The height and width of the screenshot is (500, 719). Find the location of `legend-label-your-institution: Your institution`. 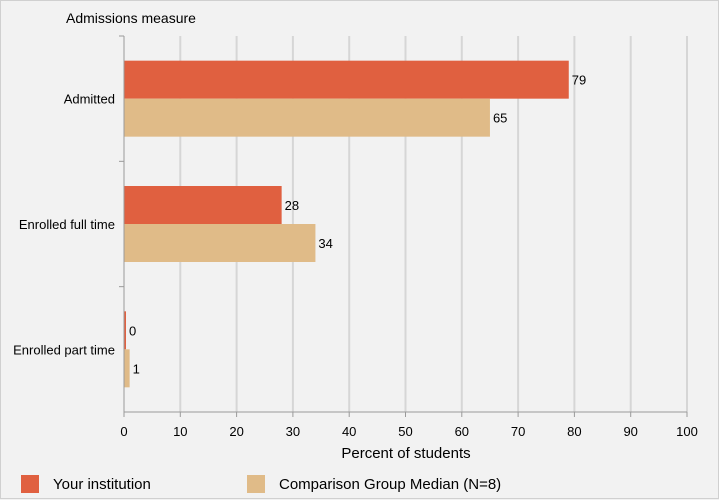

legend-label-your-institution: Your institution is located at coordinates (102, 484).